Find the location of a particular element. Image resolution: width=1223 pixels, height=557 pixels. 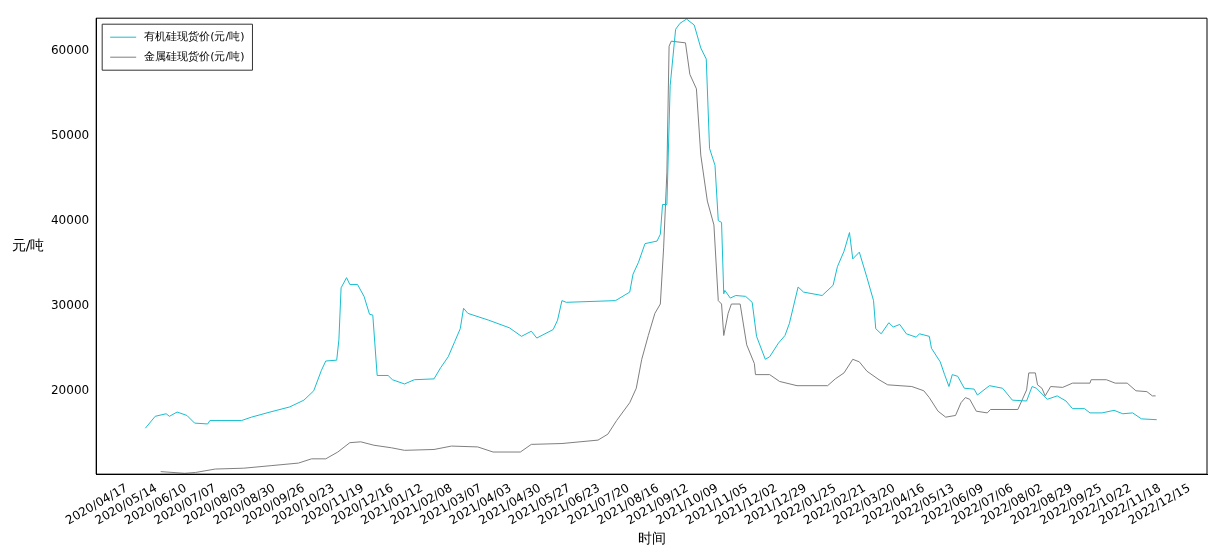

y-tick-label: 30000 is located at coordinates (70, 304).